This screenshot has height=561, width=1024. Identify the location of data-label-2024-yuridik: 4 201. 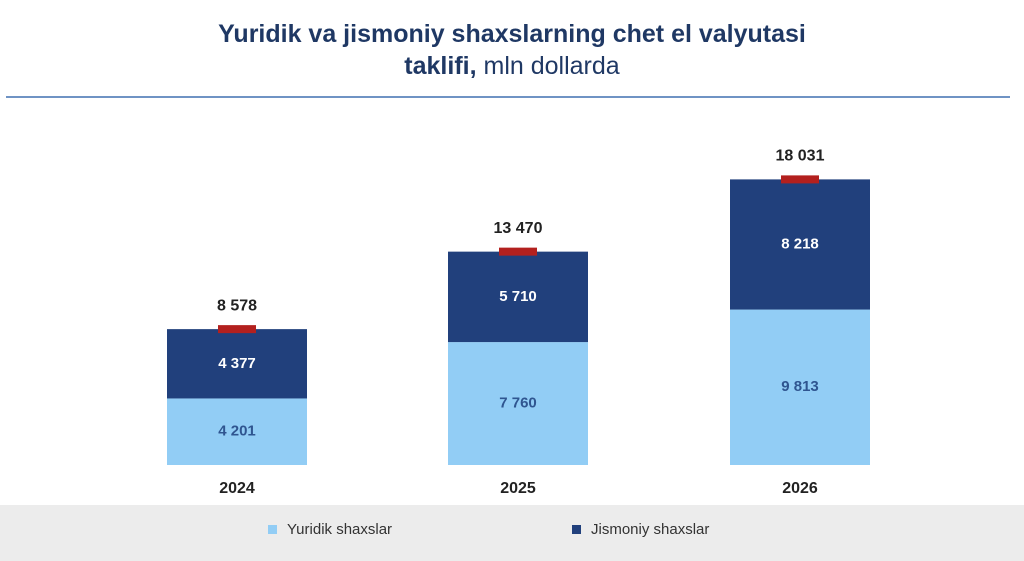
(237, 431).